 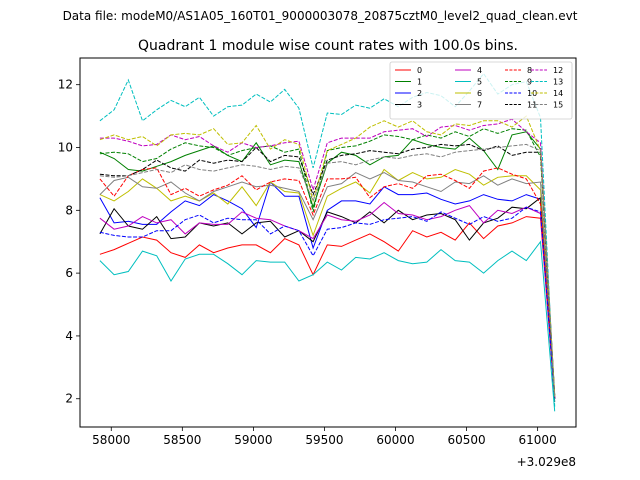 I want to click on x-tick-label: 60000, so click(x=395, y=440).